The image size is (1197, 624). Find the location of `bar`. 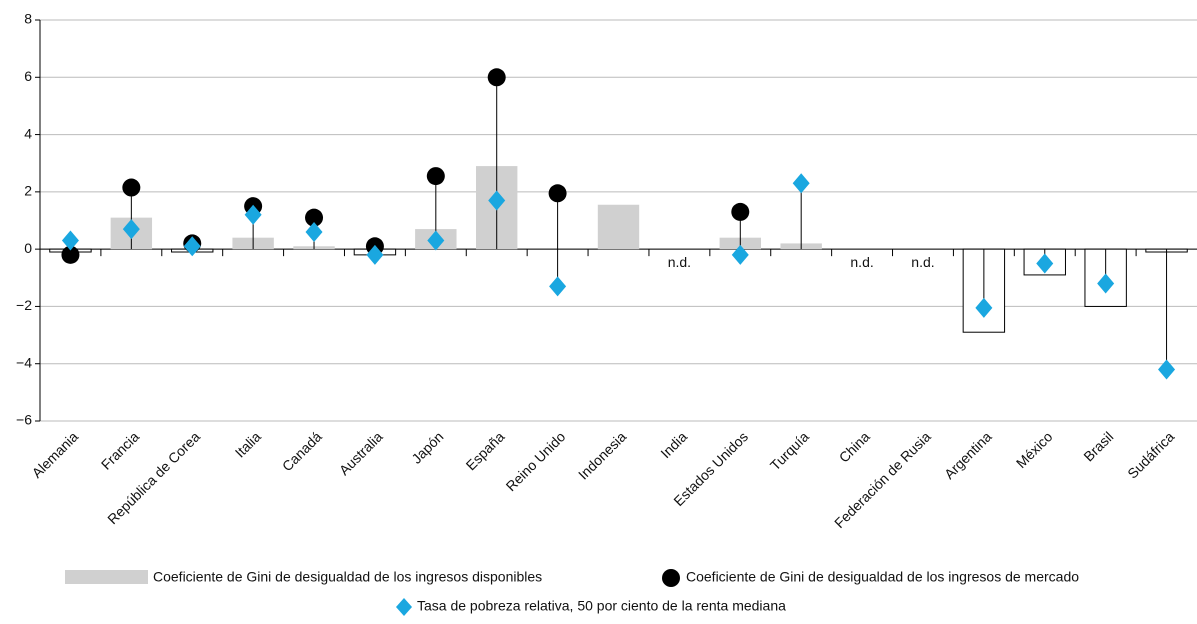

bar is located at coordinates (618, 227).